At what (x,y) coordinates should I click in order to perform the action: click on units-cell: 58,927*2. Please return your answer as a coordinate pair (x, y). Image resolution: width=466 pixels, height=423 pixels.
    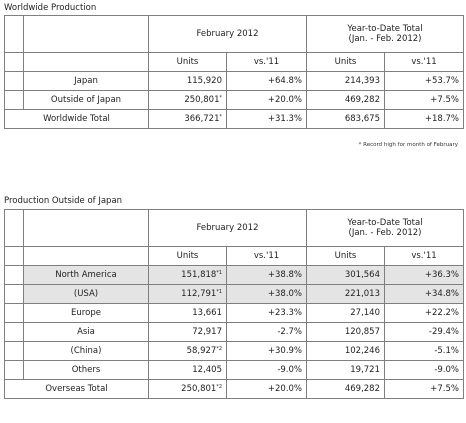
    Looking at the image, I should click on (187, 351).